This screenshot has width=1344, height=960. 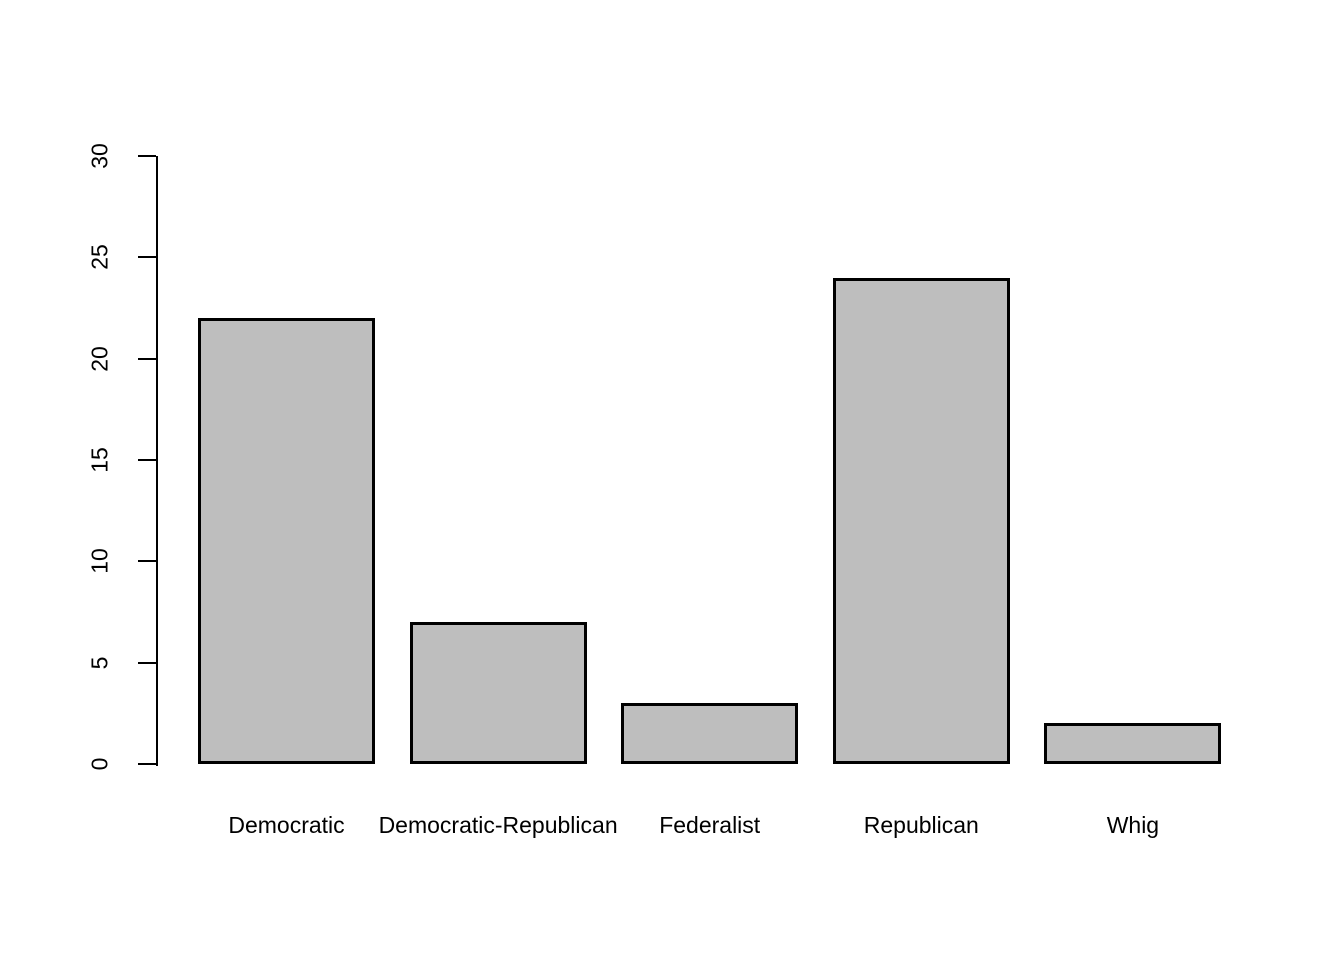 What do you see at coordinates (498, 693) in the screenshot?
I see `bar-democratic-republican` at bounding box center [498, 693].